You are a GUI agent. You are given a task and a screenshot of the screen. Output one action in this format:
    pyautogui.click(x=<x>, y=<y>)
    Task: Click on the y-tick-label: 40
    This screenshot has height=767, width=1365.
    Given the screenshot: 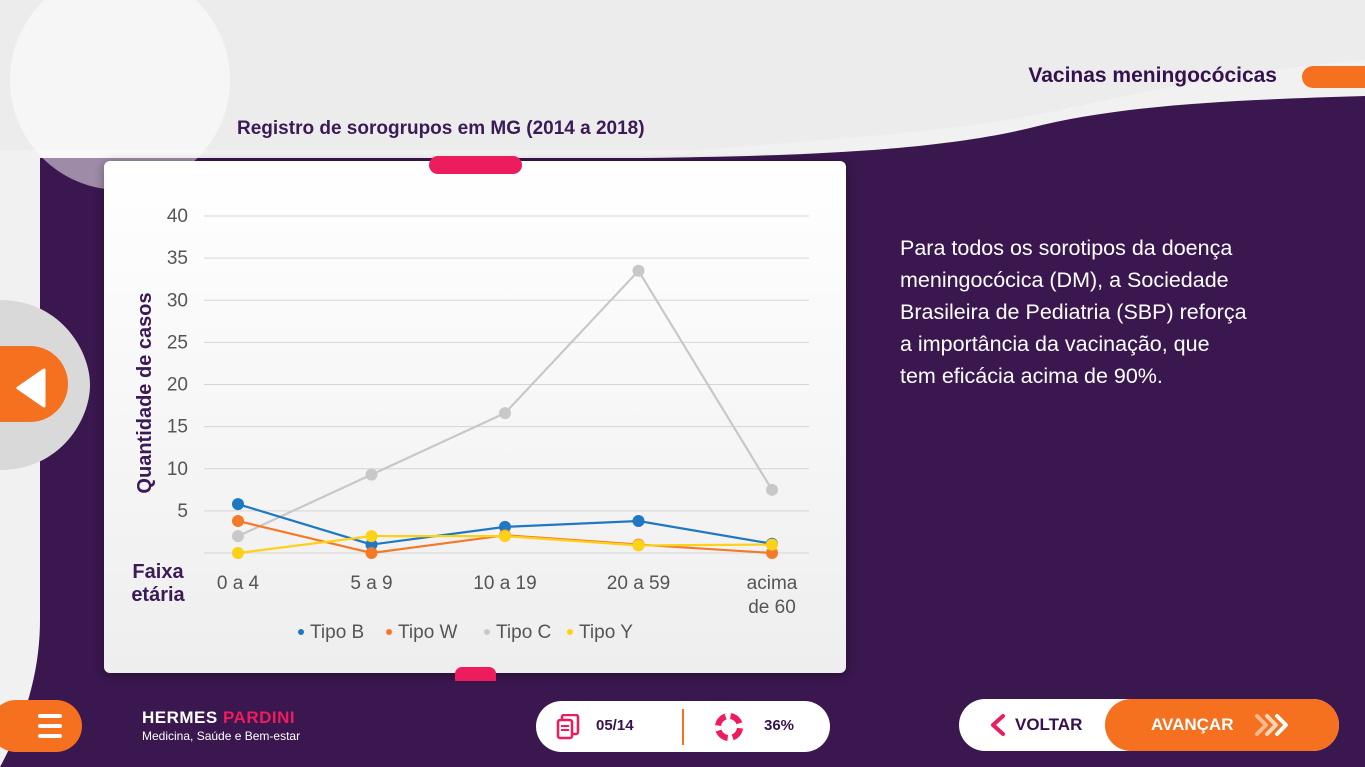 What is the action you would take?
    pyautogui.click(x=177, y=216)
    